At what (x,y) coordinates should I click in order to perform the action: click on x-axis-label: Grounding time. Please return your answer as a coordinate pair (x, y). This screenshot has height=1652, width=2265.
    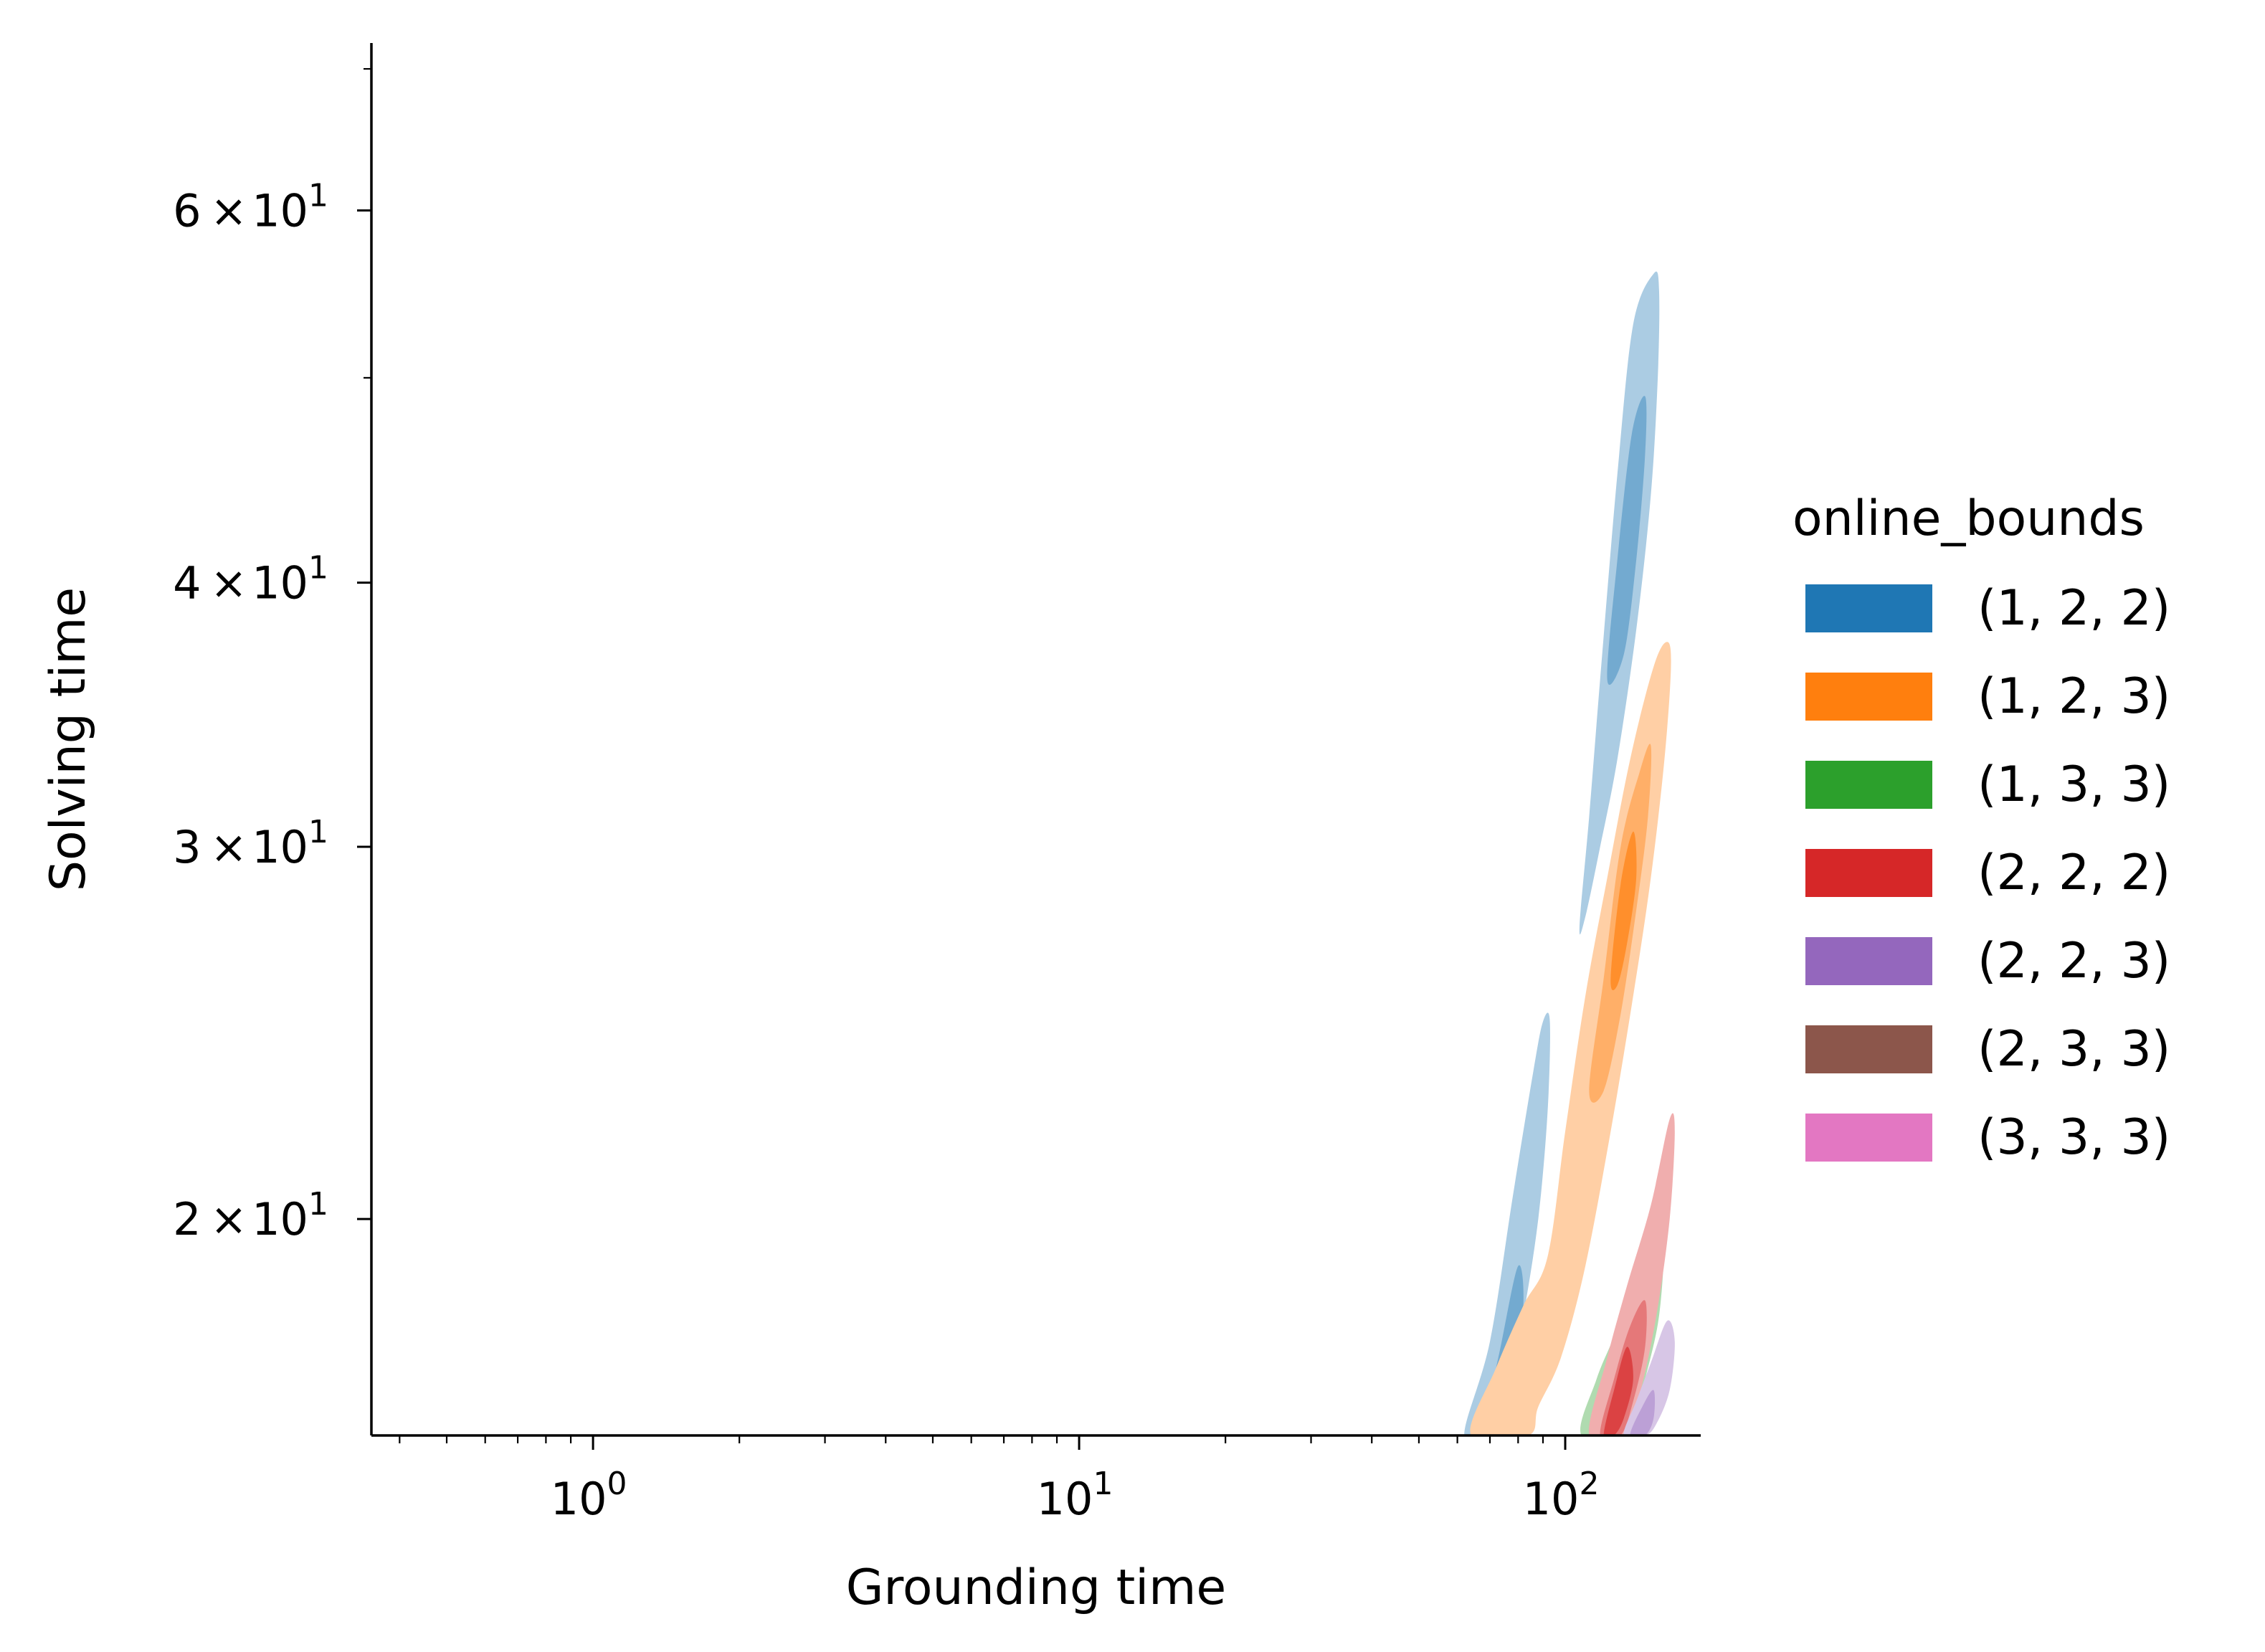
    Looking at the image, I should click on (1036, 1588).